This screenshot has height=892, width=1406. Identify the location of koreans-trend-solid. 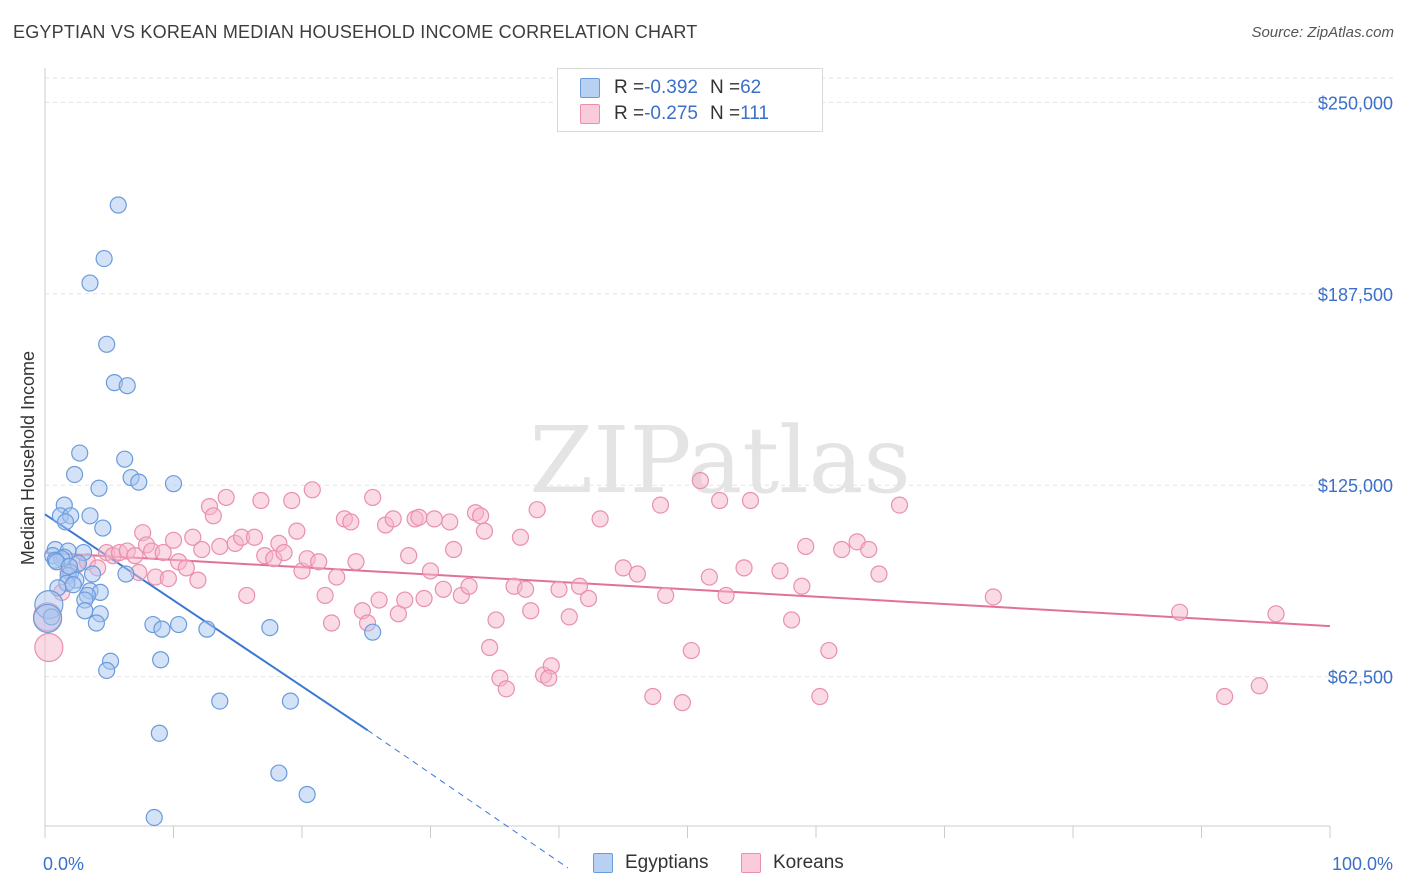
(687, 589).